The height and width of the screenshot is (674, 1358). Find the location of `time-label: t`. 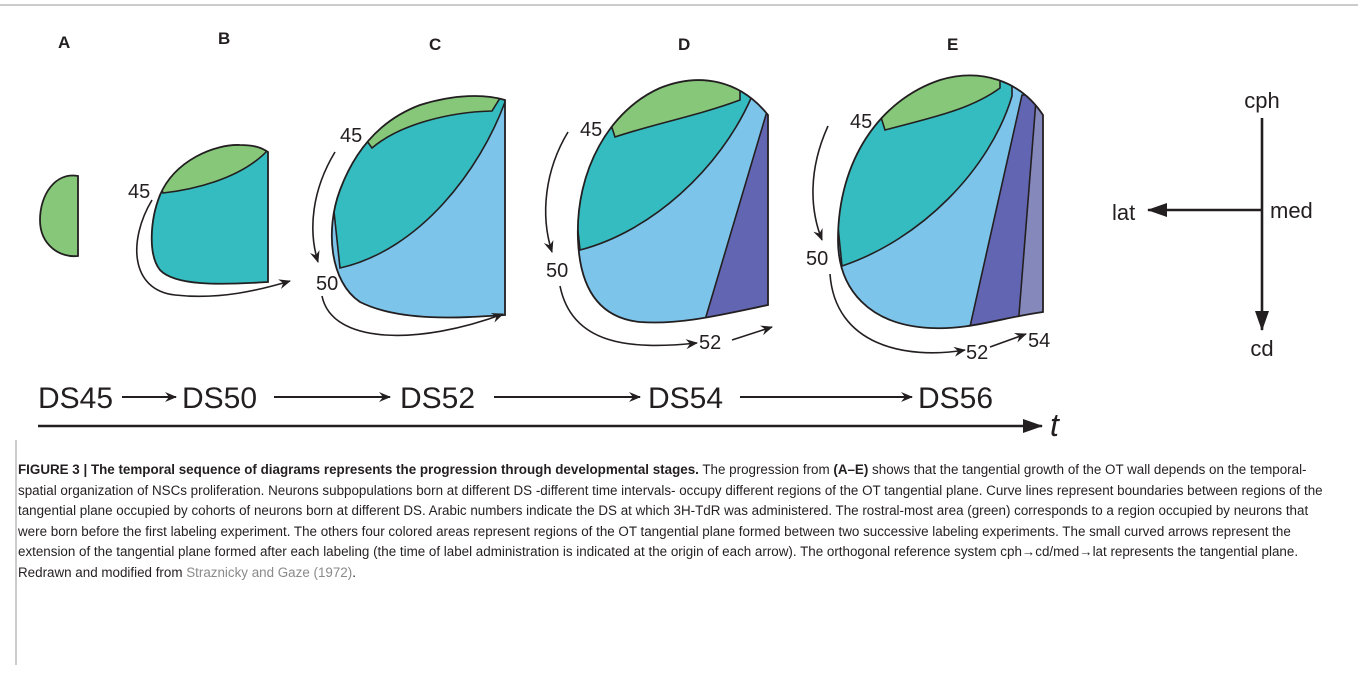

time-label: t is located at coordinates (1055, 425).